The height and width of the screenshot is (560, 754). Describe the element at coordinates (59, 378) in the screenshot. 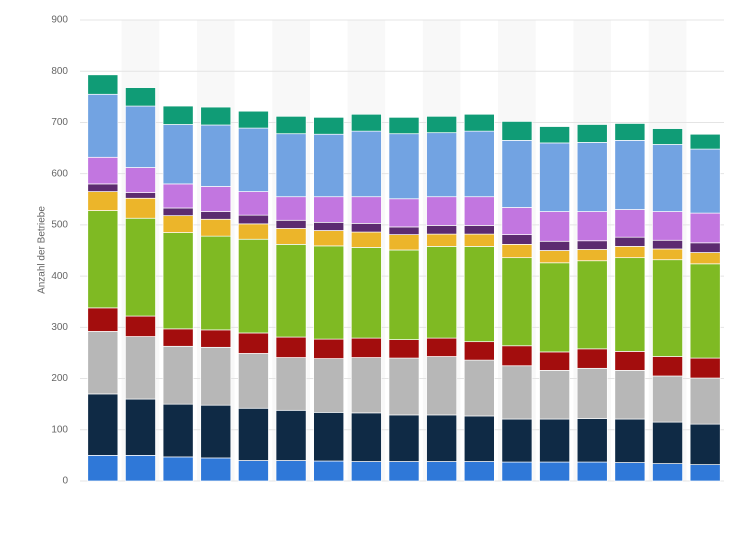

I see `y-tick-label: 200` at that location.